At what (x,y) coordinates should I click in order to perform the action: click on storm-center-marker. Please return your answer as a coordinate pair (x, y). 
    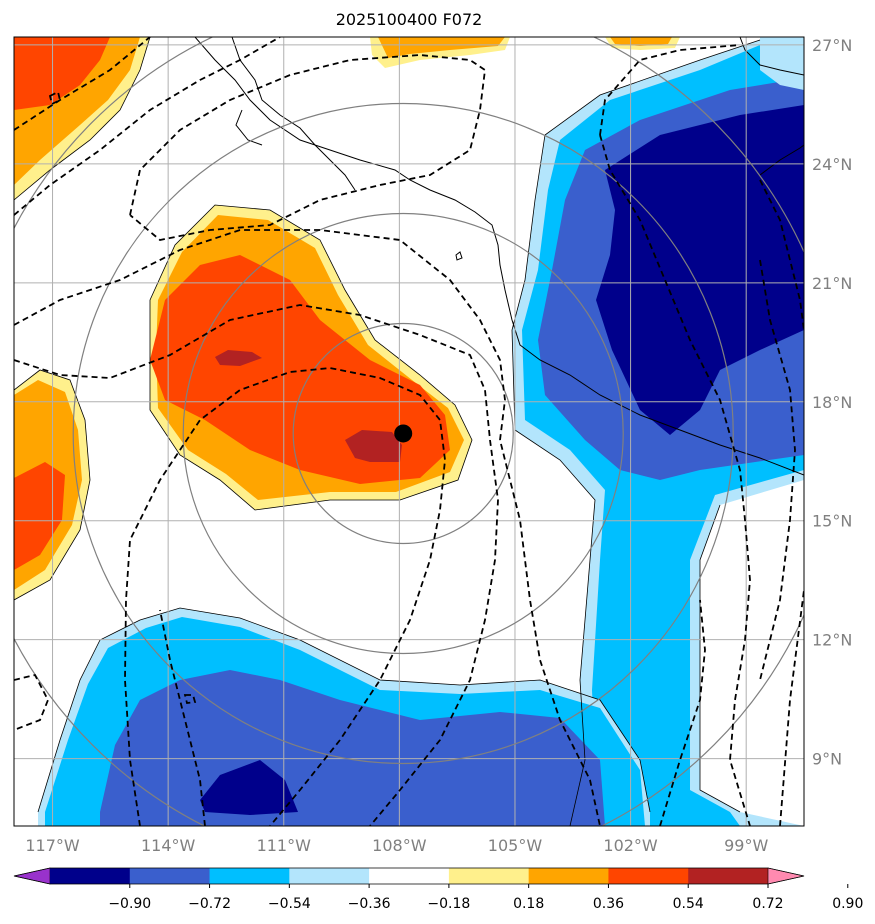
    Looking at the image, I should click on (403, 433).